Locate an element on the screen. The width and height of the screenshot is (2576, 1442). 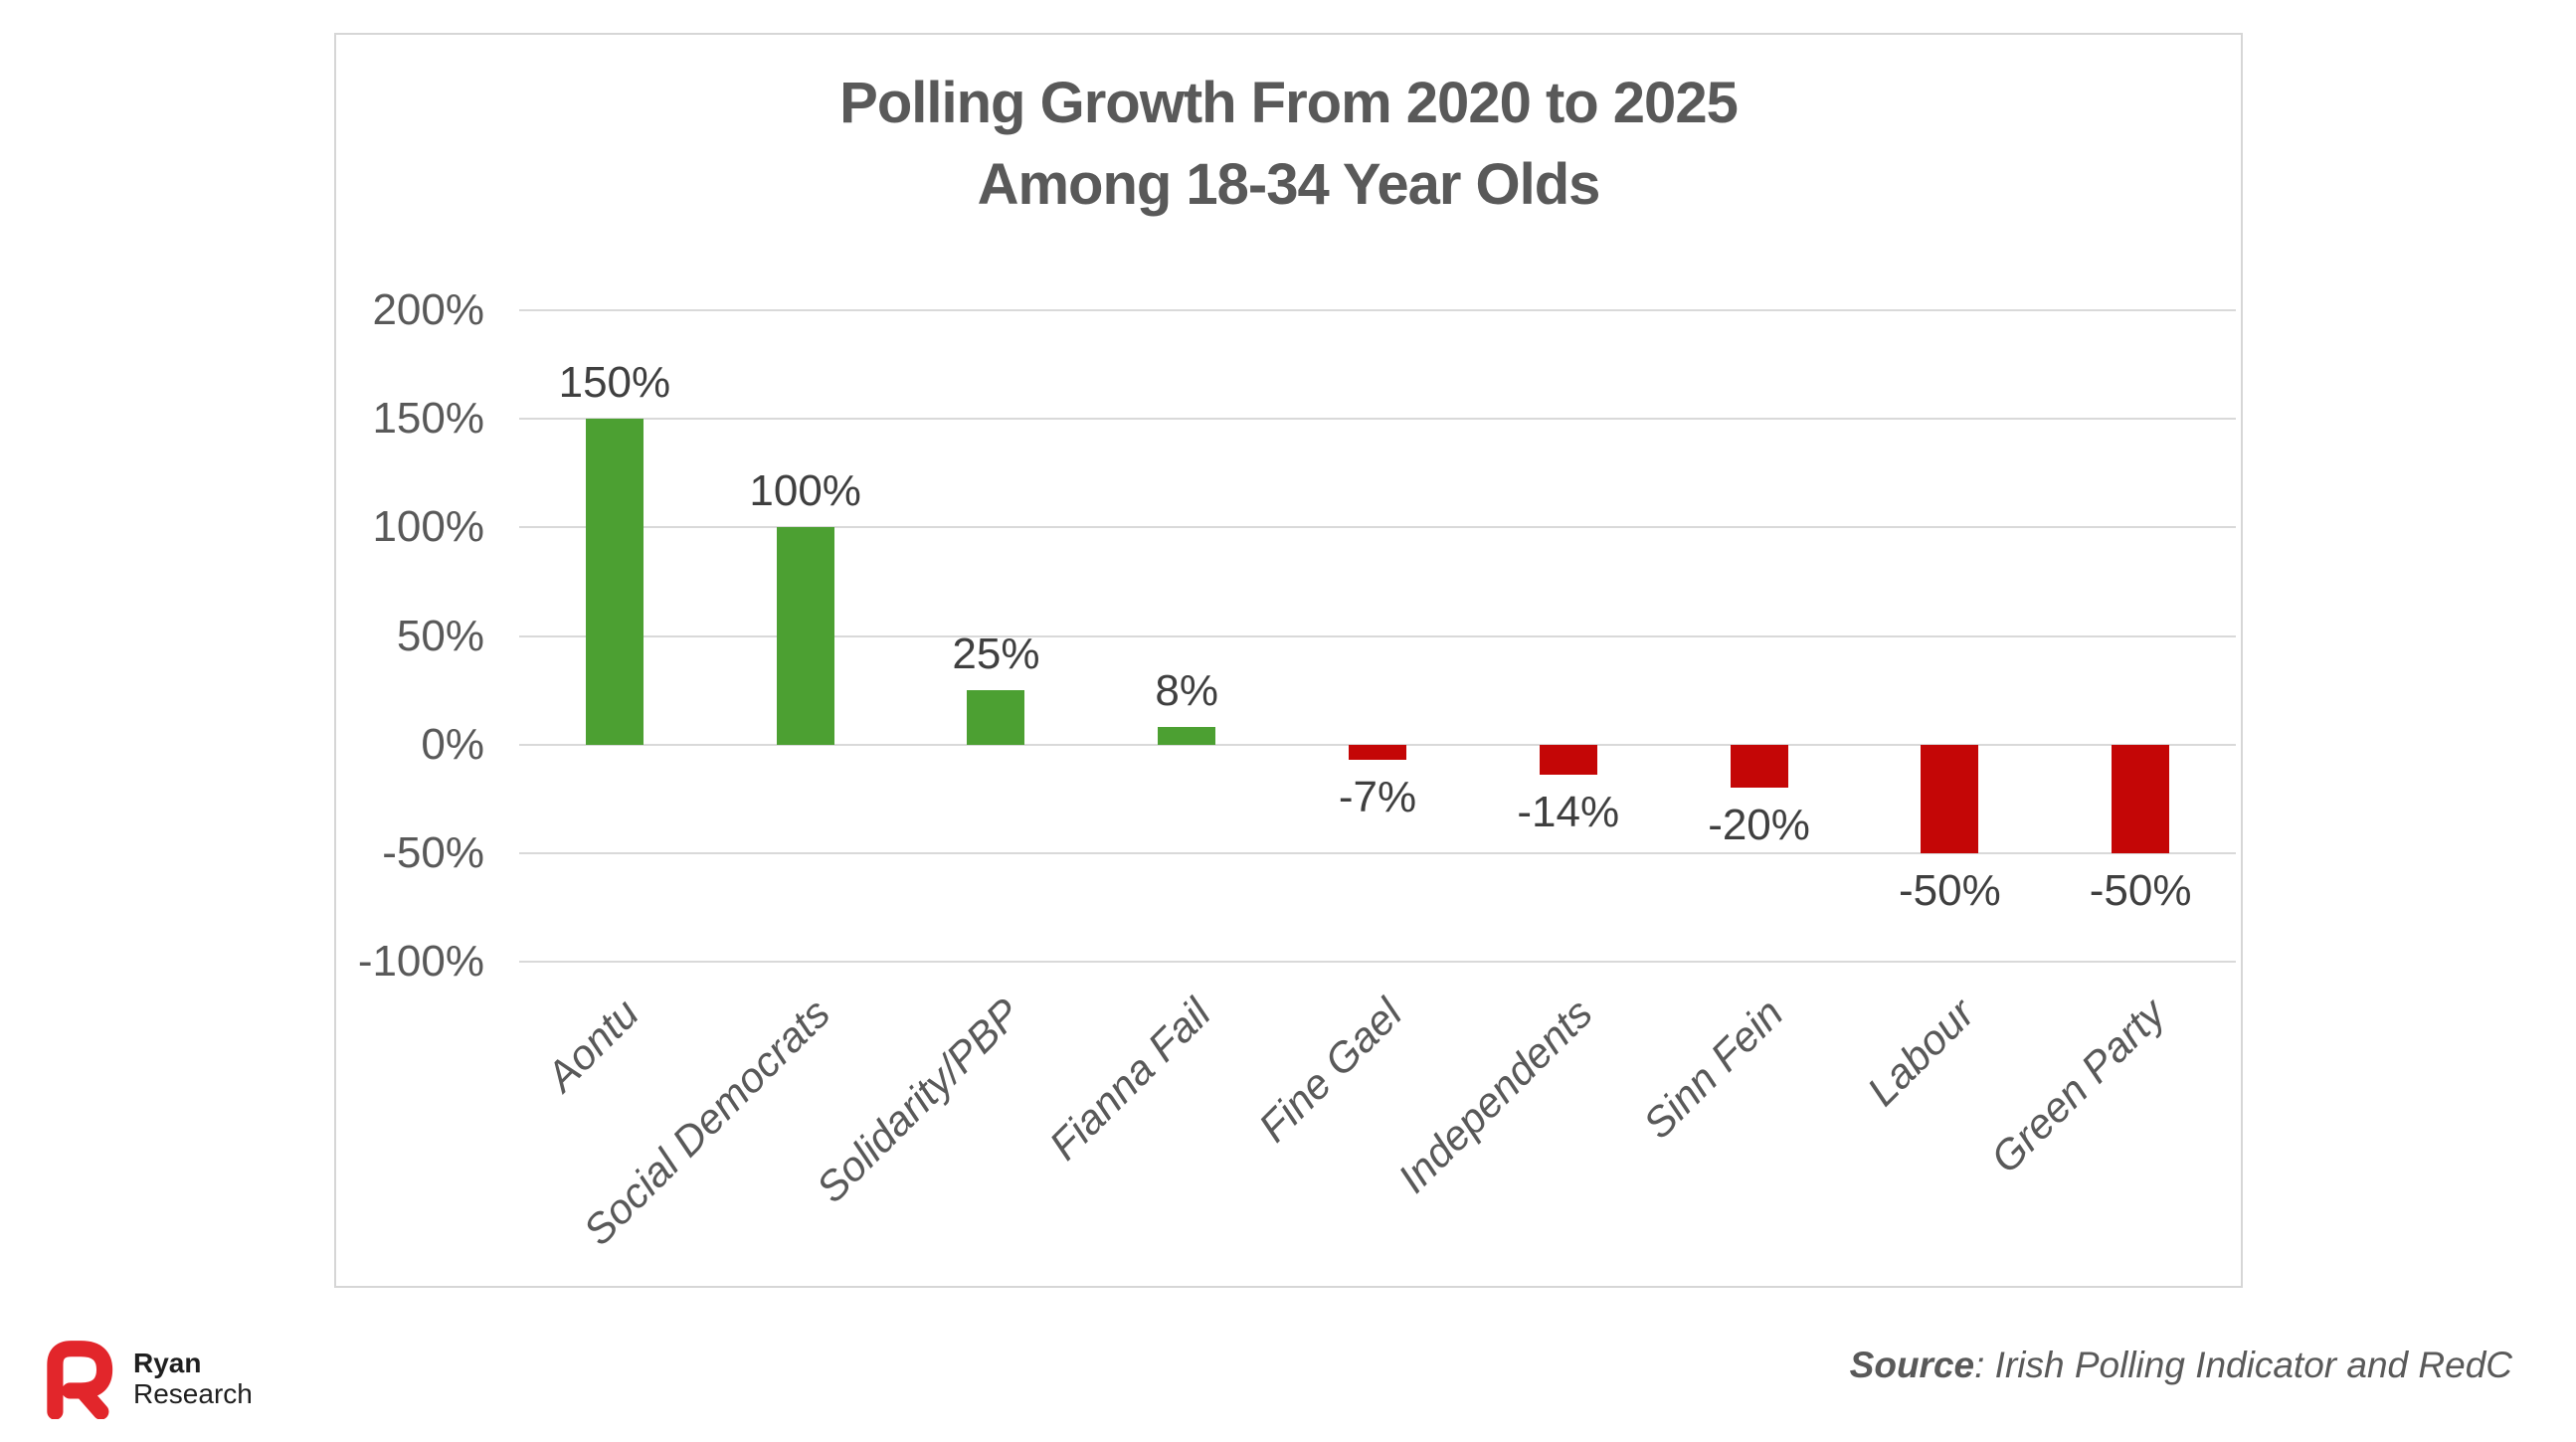
data-label-Aontu: 150% is located at coordinates (614, 383).